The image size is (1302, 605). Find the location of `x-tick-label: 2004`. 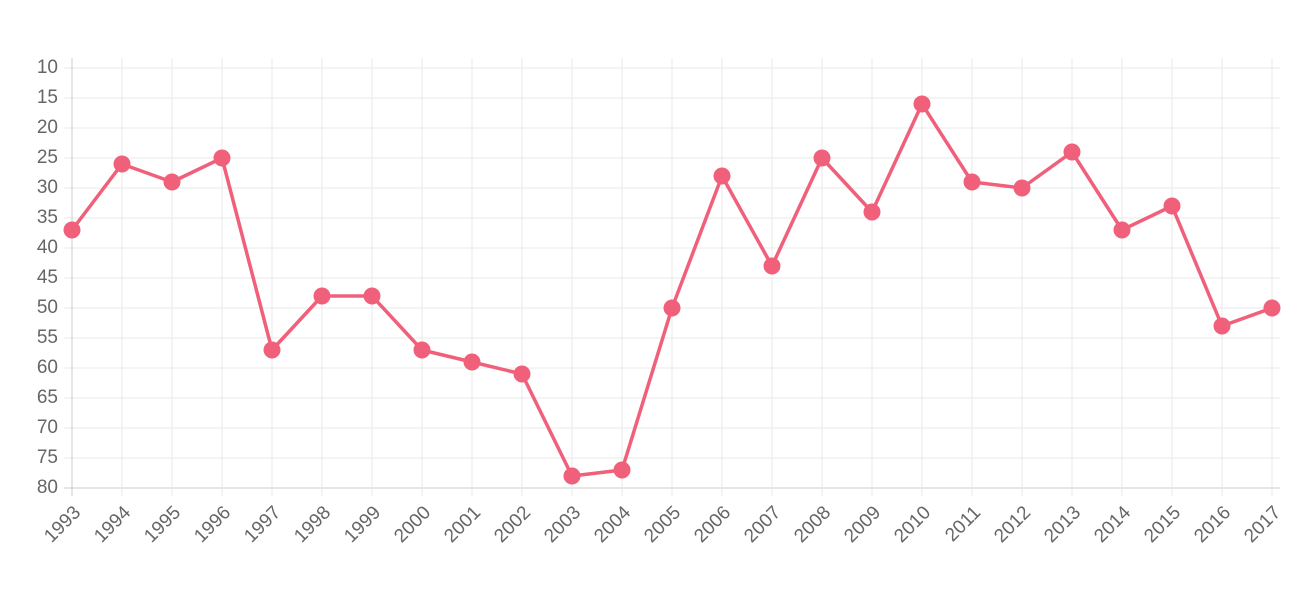

x-tick-label: 2004 is located at coordinates (612, 524).